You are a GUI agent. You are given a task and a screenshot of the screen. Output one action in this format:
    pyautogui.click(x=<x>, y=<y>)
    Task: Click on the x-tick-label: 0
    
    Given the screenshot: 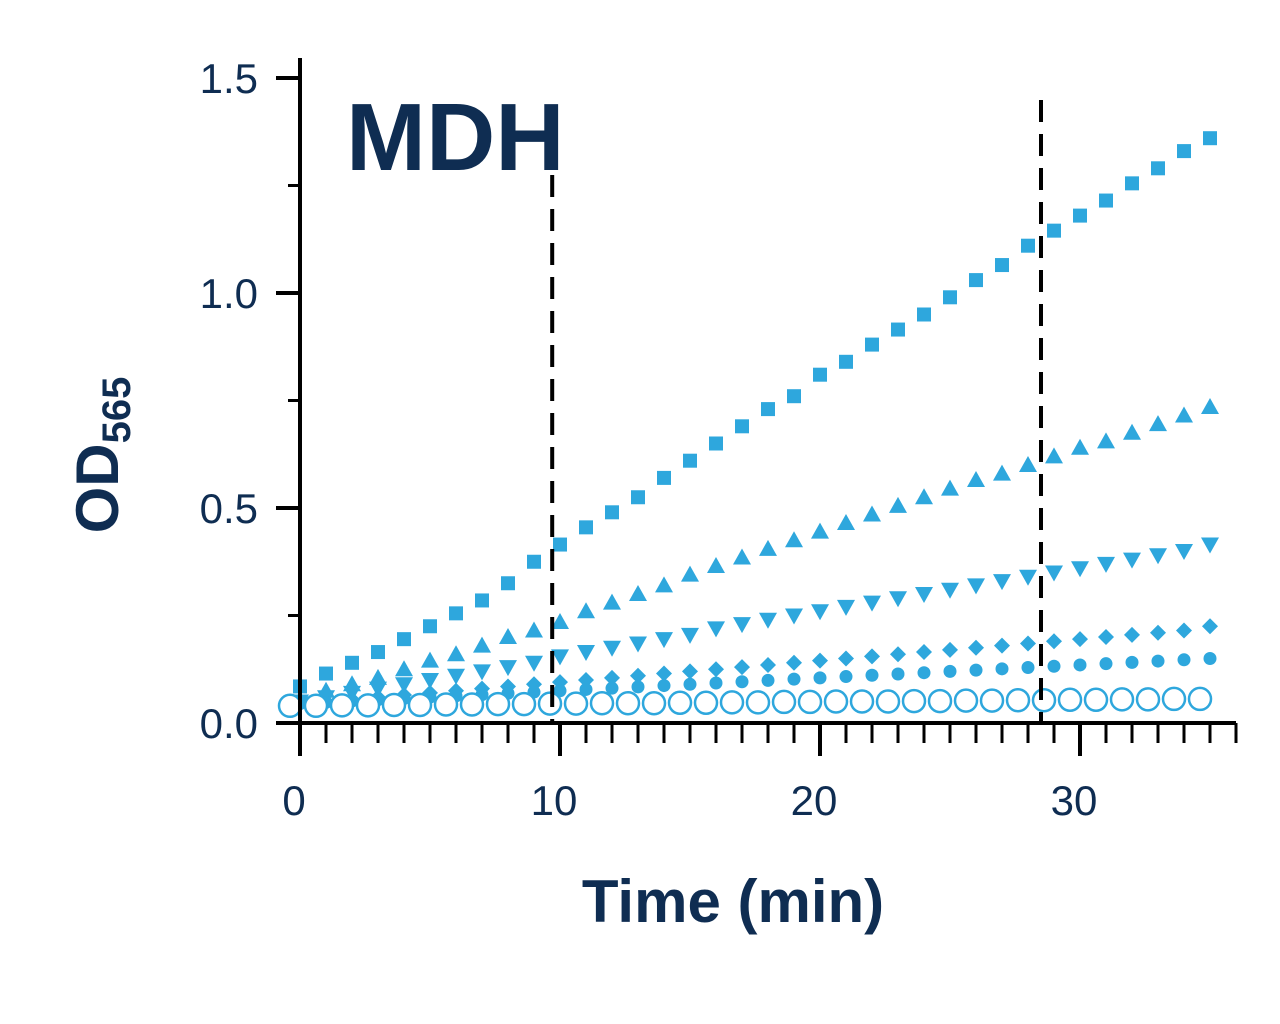 What is the action you would take?
    pyautogui.click(x=293, y=800)
    